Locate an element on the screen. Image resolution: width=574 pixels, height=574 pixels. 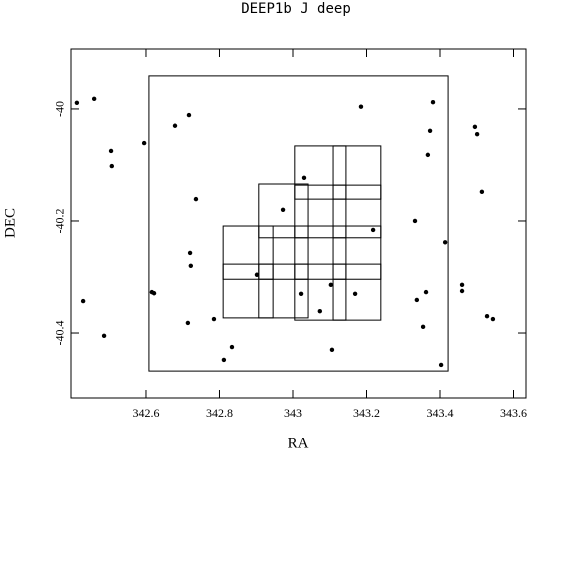
x-tick-label: 343 is located at coordinates (293, 413).